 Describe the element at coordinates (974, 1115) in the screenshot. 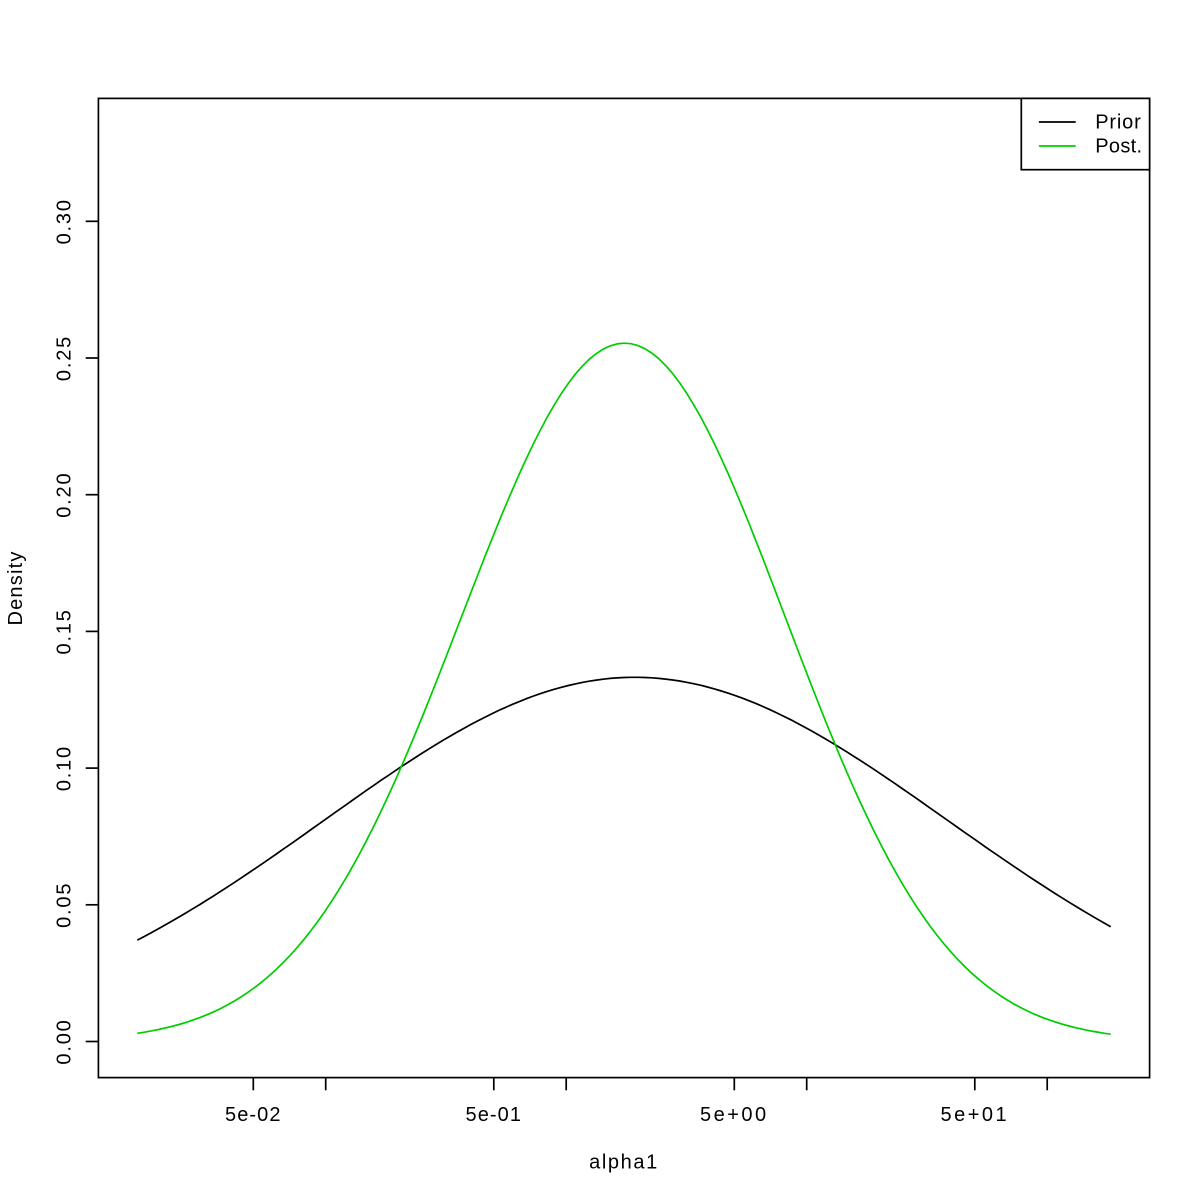

I see `svg-text: 5e+01` at that location.